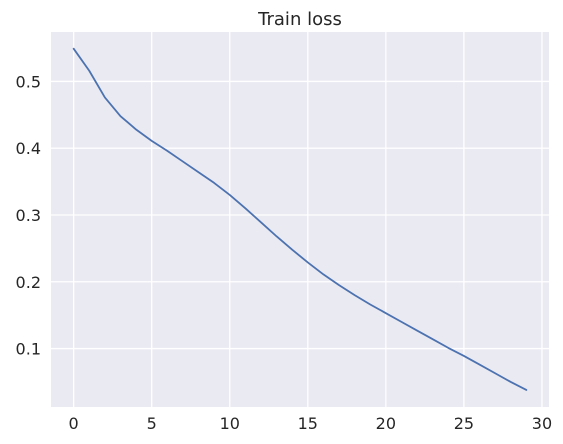 The image size is (563, 444). I want to click on y-tick-label: 0.1, so click(28, 349).